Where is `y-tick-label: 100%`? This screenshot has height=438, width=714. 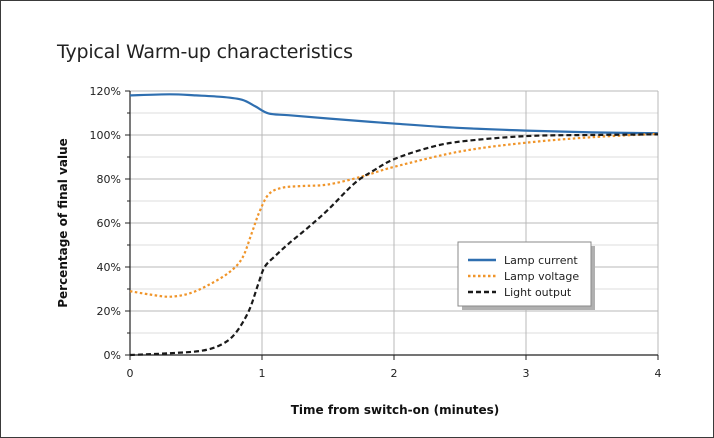 y-tick-label: 100% is located at coordinates (105, 135).